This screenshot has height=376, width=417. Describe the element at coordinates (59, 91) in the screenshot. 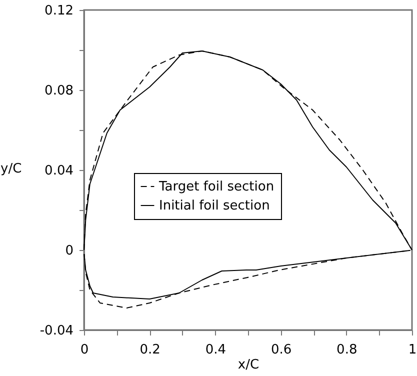

I see `y-tick-label: 0.08` at that location.